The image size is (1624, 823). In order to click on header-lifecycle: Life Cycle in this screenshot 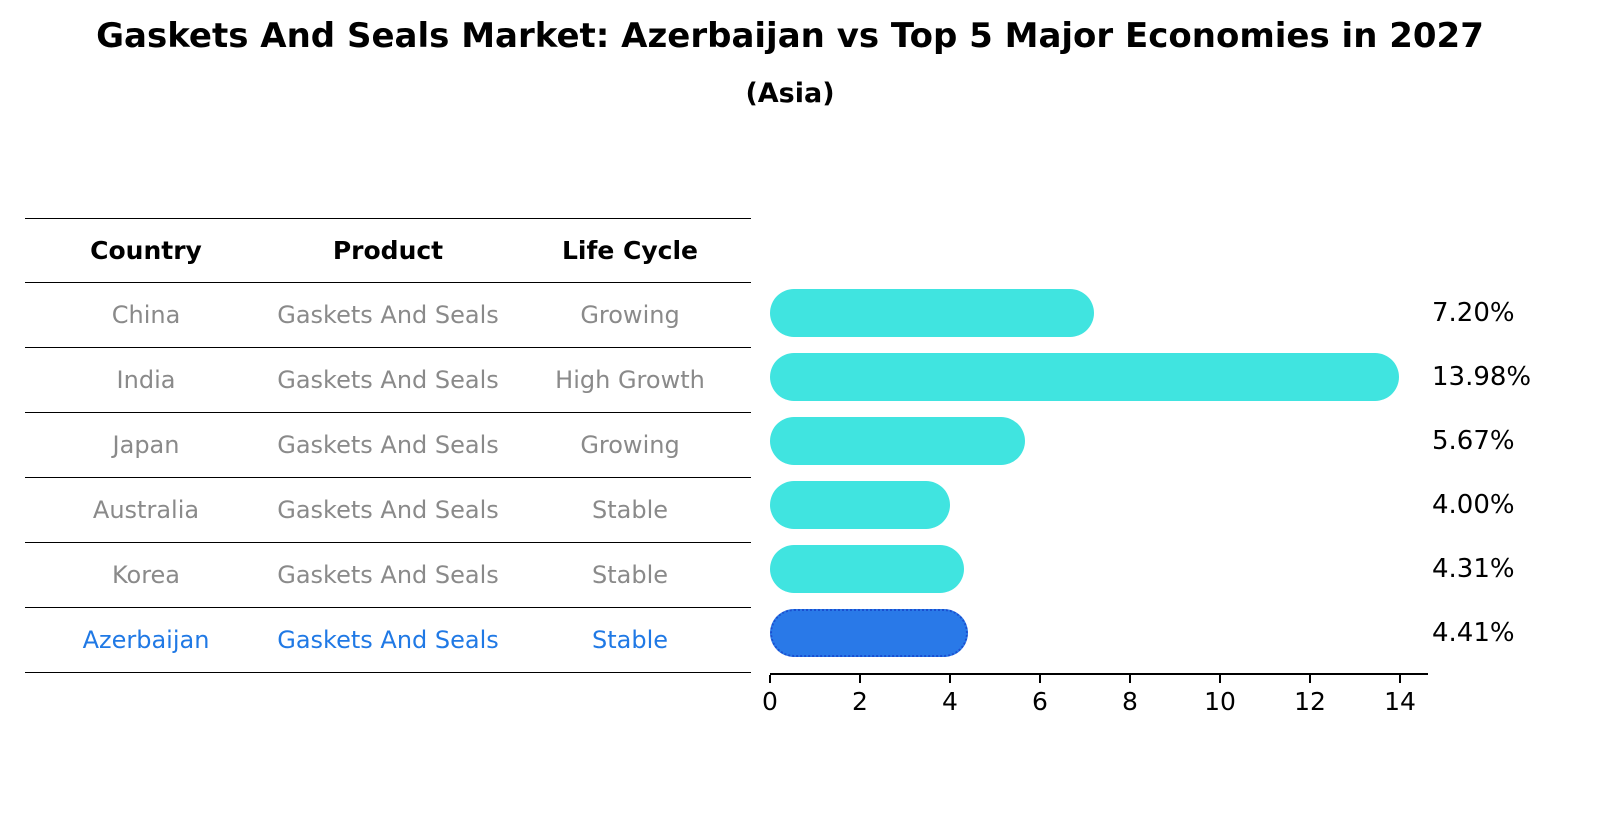, I will do `click(630, 250)`.